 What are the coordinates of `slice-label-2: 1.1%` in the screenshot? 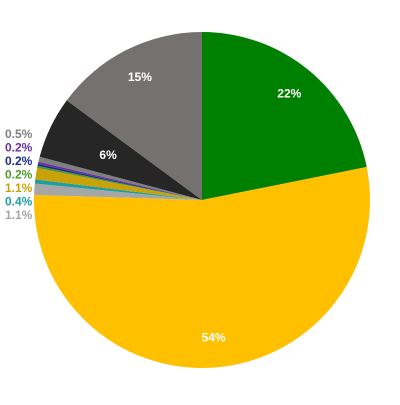 It's located at (19, 215).